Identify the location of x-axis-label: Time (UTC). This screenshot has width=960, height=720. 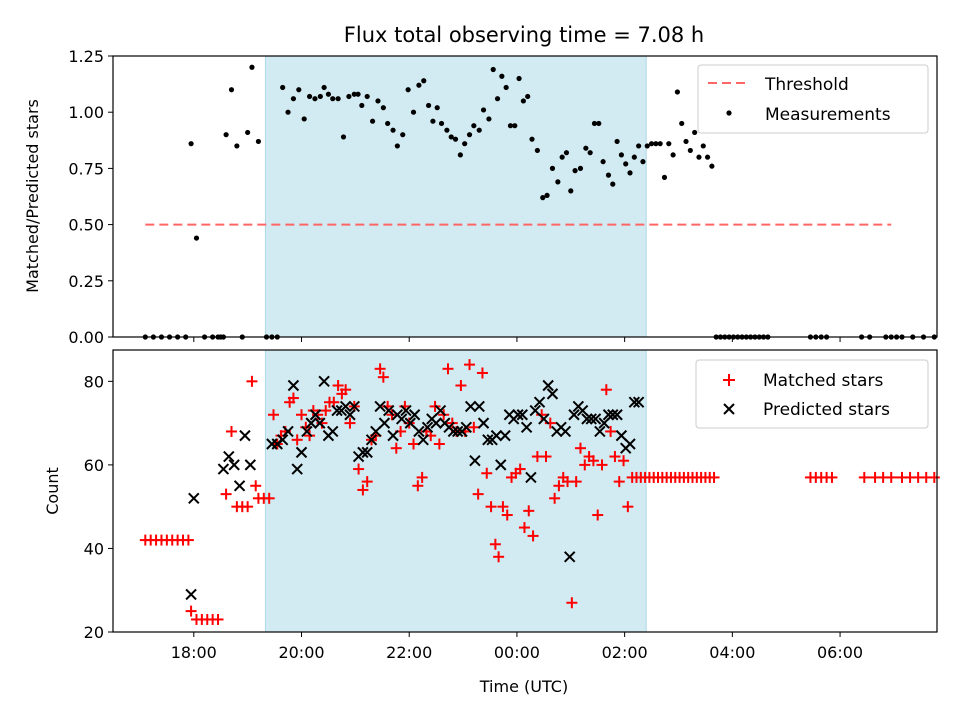
(523, 686).